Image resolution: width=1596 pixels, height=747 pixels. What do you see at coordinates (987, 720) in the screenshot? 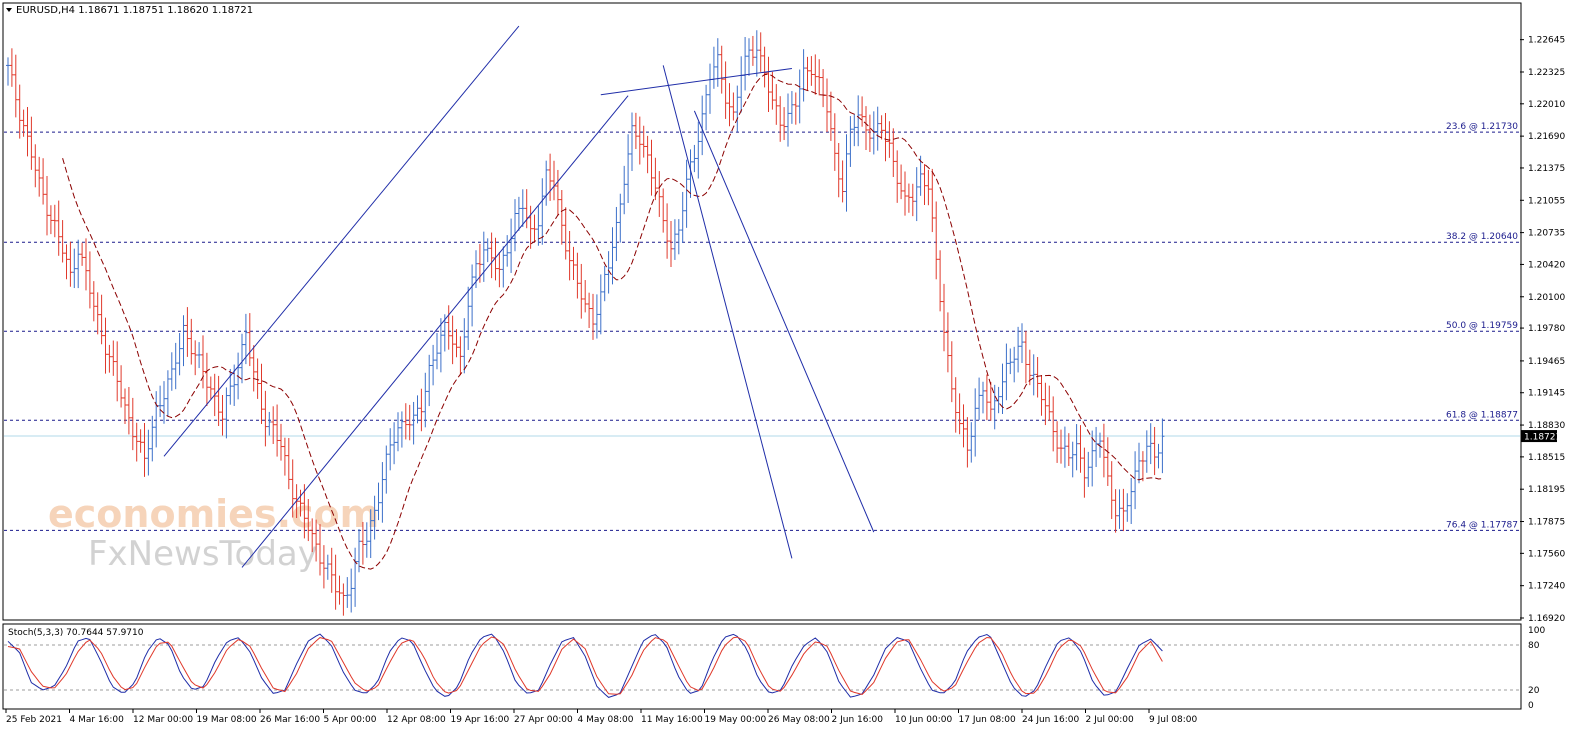
I see `time-tick-label: 17 Jun 08:00` at bounding box center [987, 720].